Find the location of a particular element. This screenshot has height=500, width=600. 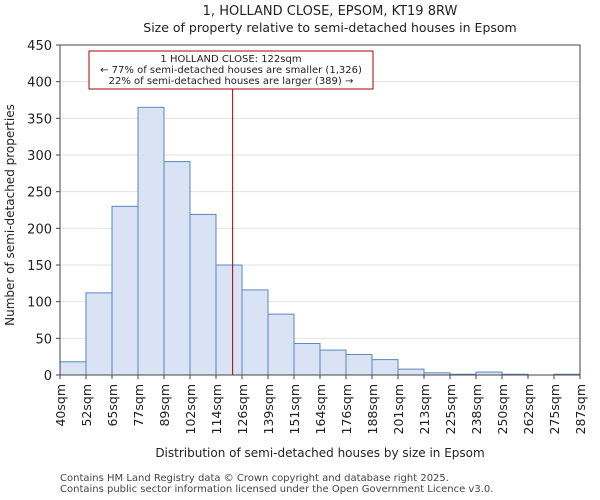

x-tick-label: 213sqm is located at coordinates (424, 409).